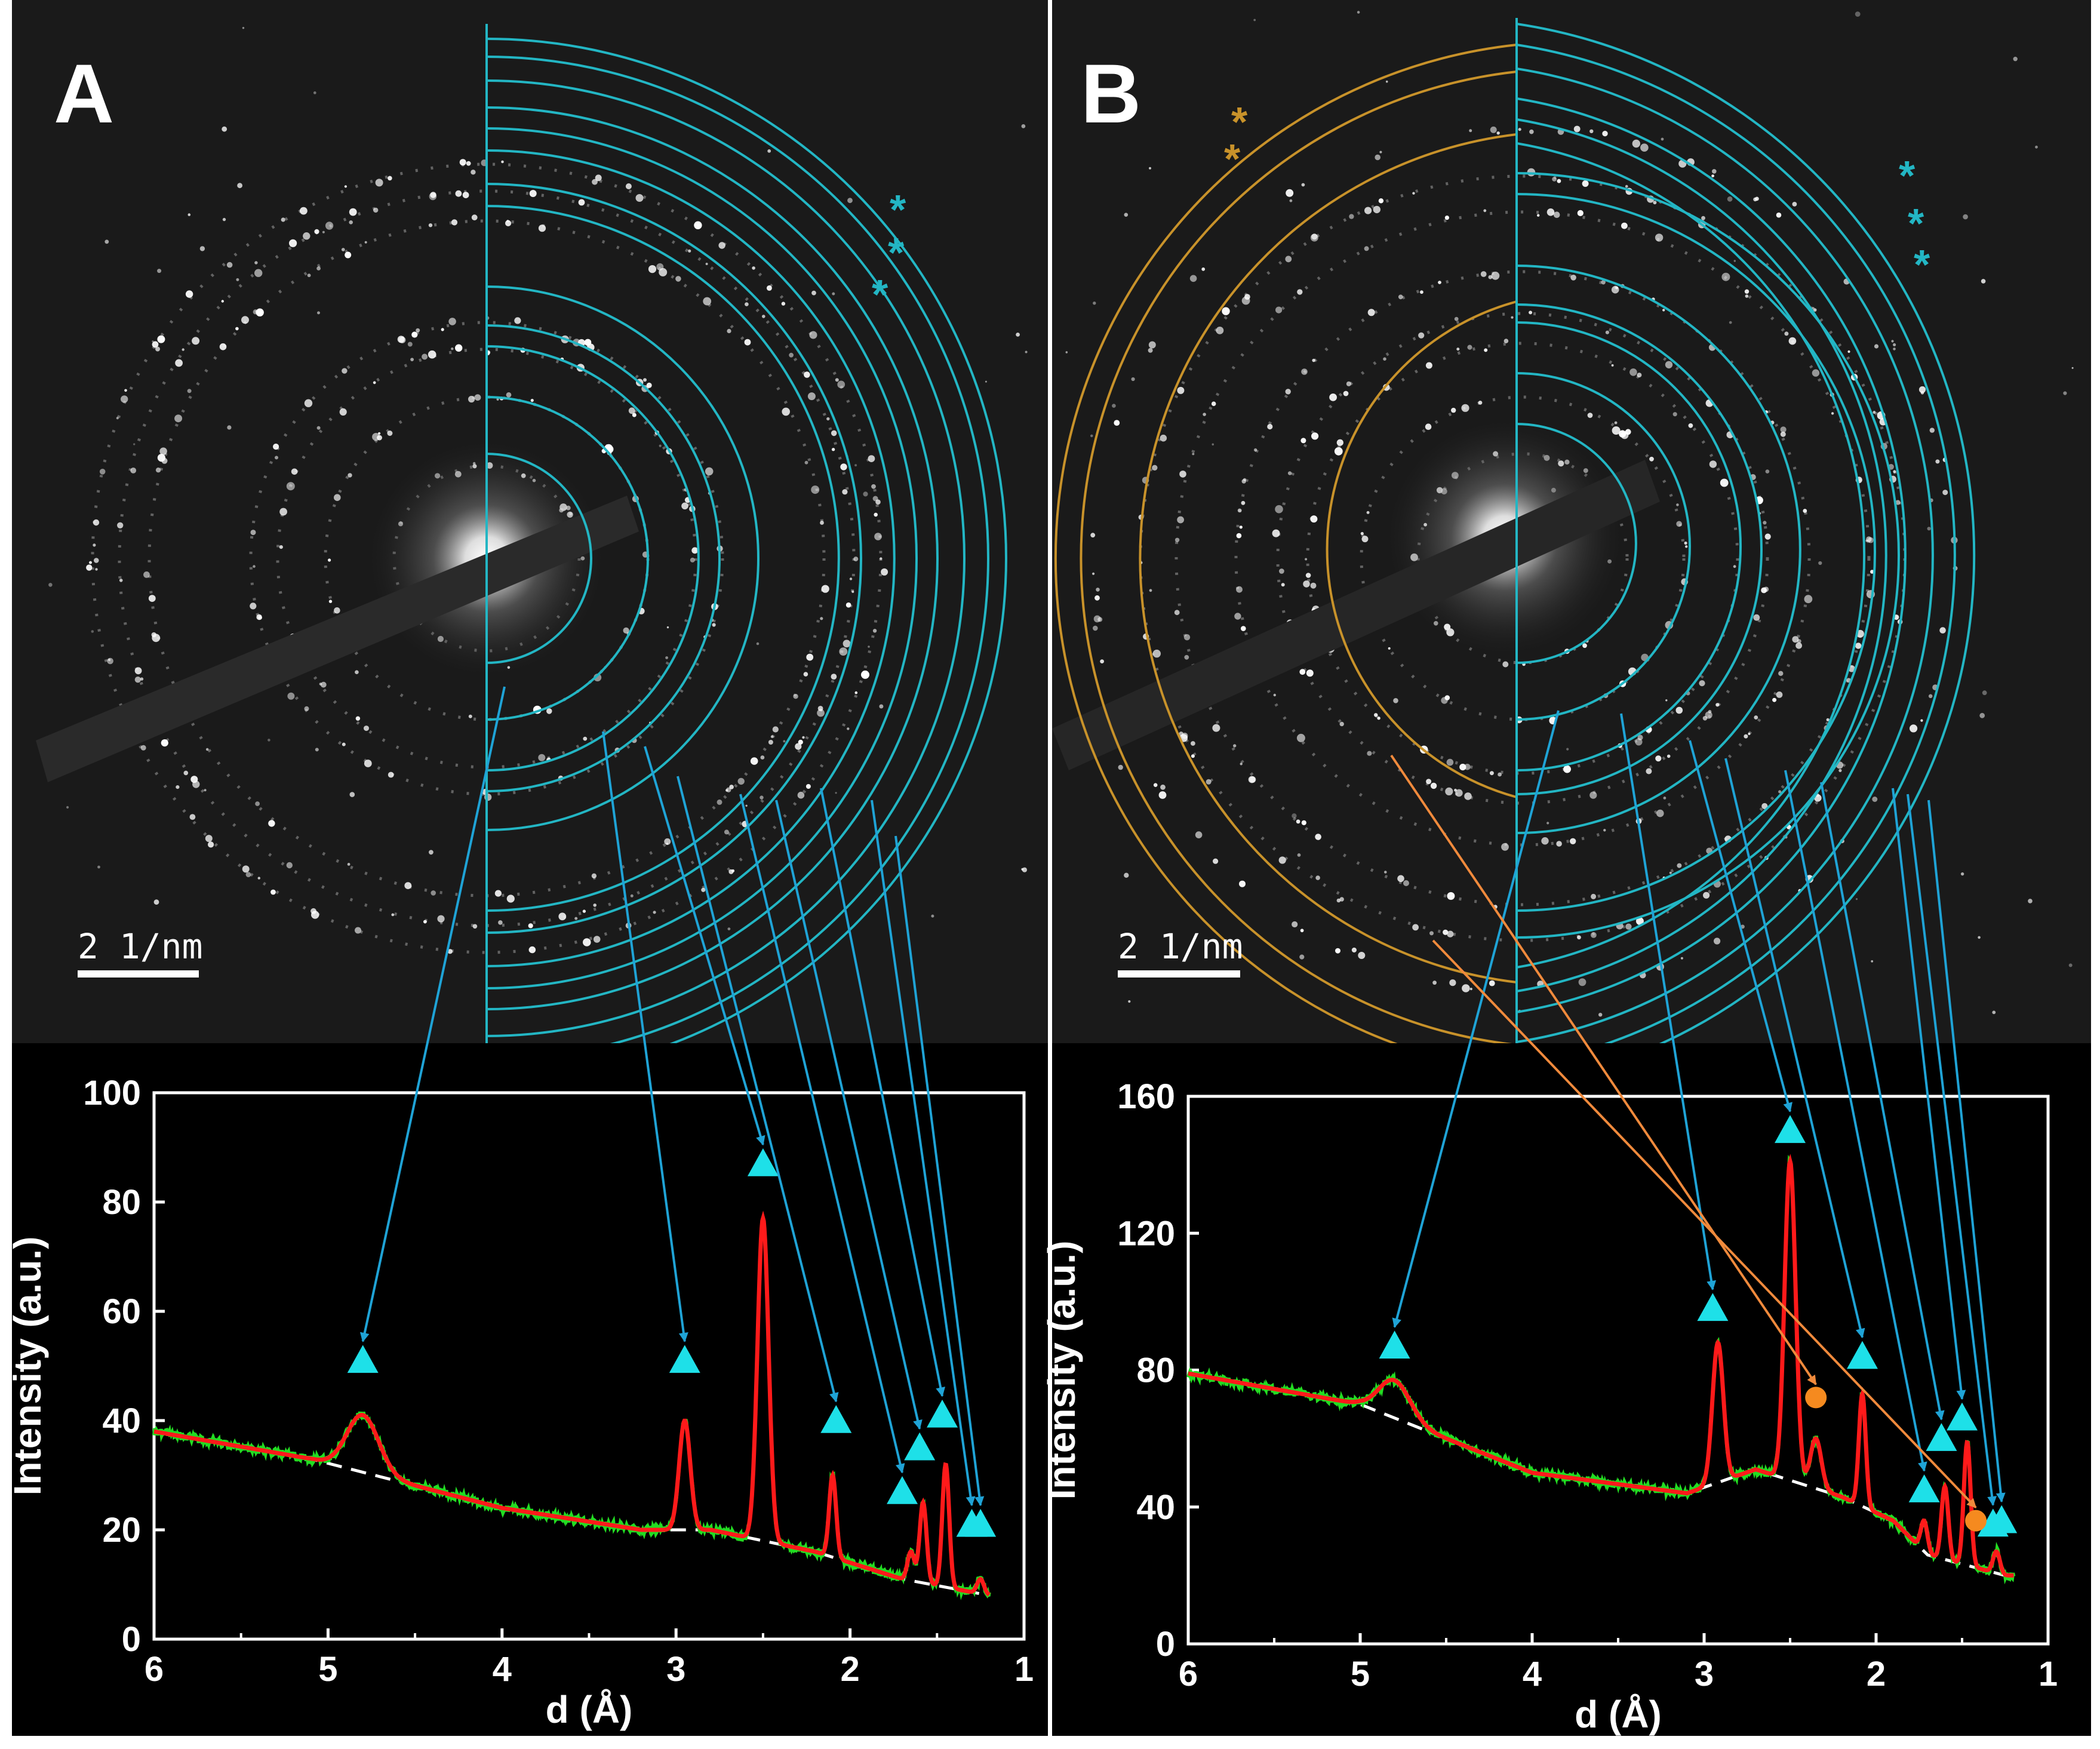 The height and width of the screenshot is (1749, 2100). I want to click on x-tick-label: 4, so click(1532, 1674).